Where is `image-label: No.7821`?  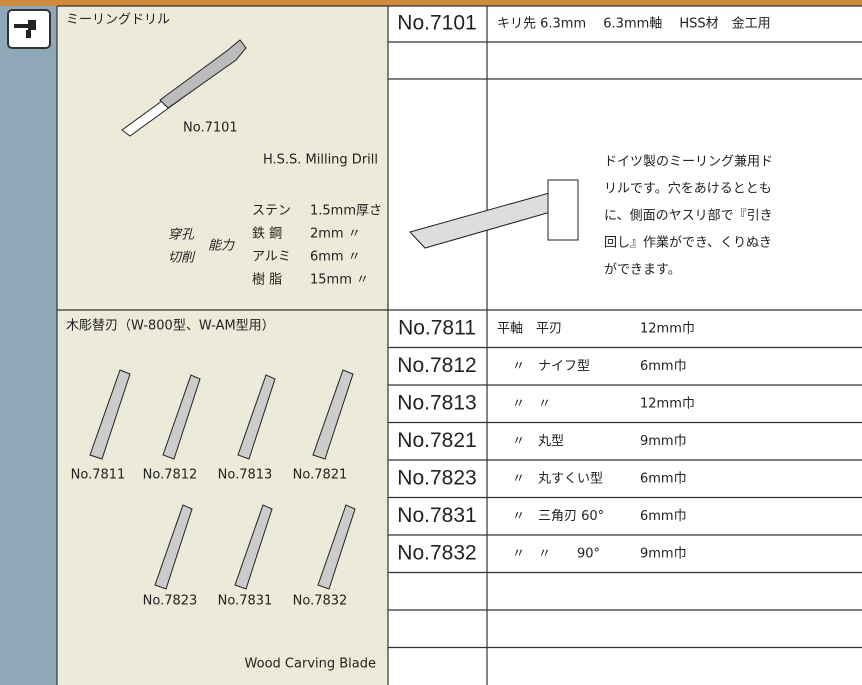
image-label: No.7821 is located at coordinates (320, 475).